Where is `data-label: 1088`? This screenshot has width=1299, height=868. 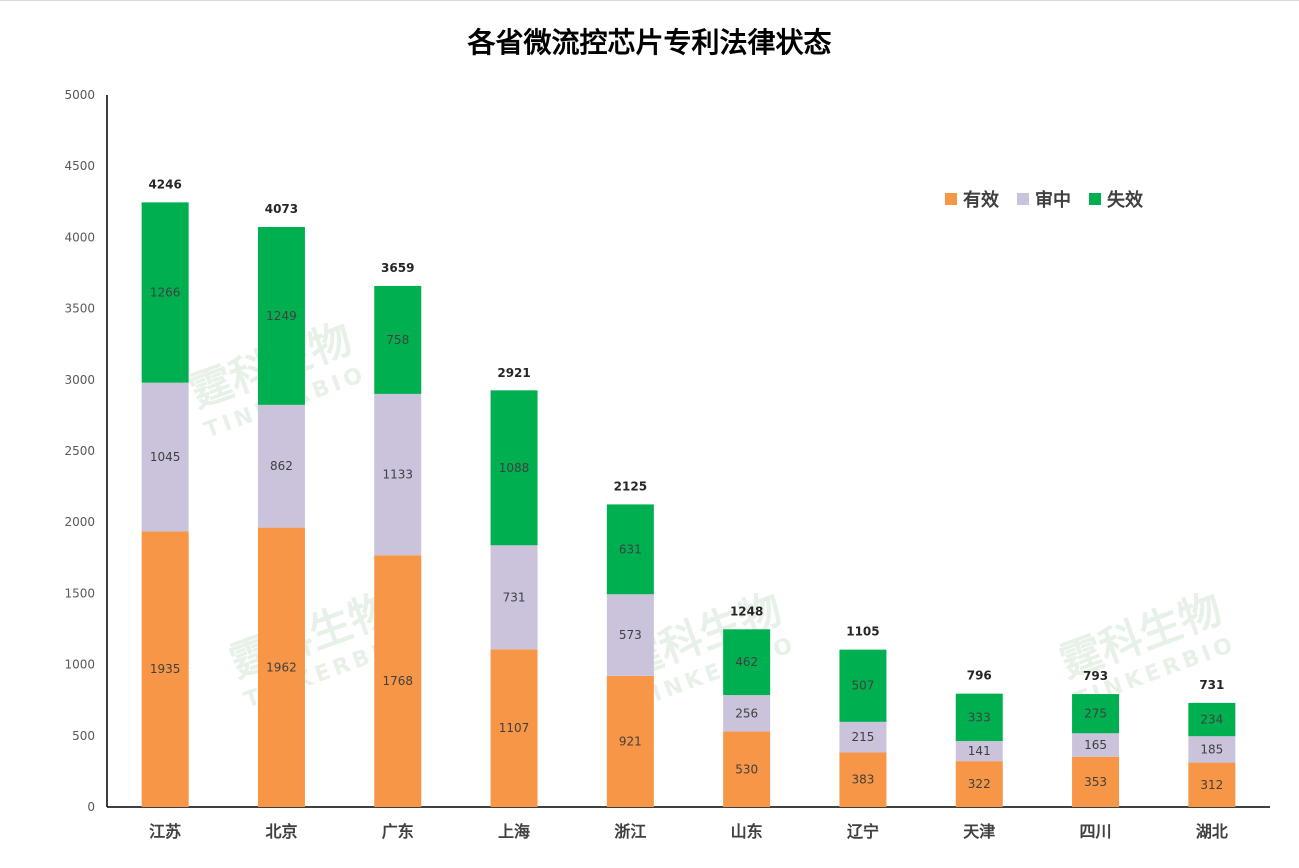 data-label: 1088 is located at coordinates (514, 468).